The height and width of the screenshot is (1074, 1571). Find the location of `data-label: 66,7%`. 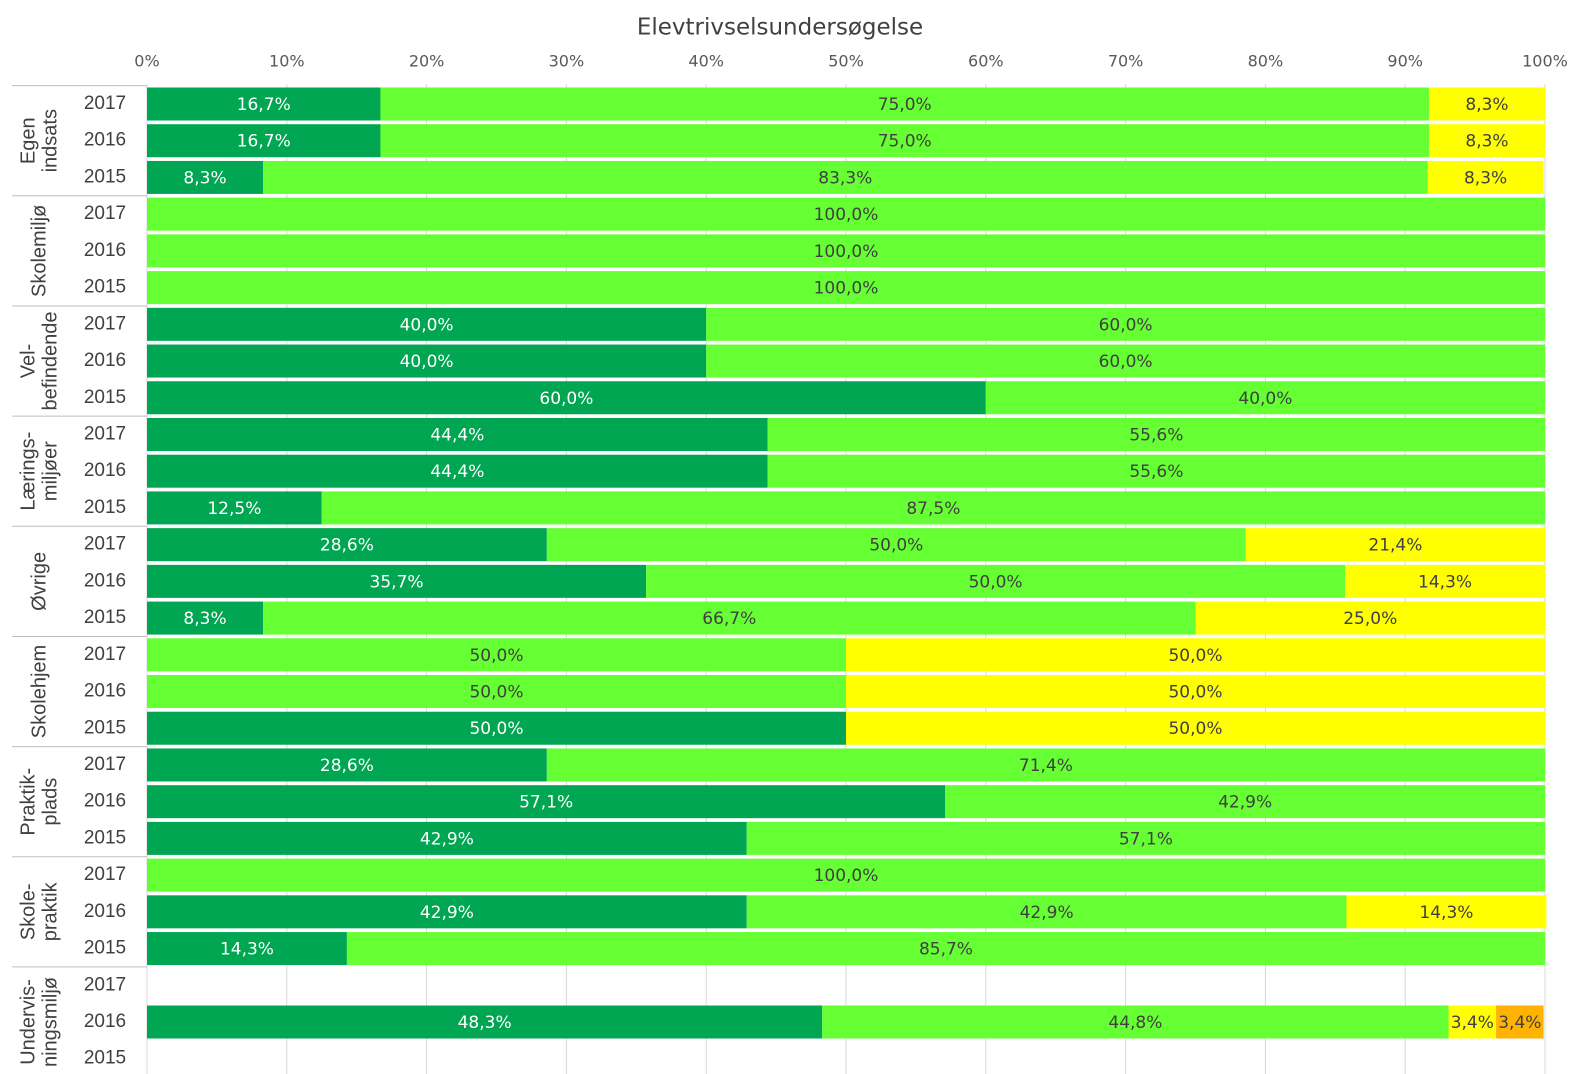

data-label: 66,7% is located at coordinates (729, 619).